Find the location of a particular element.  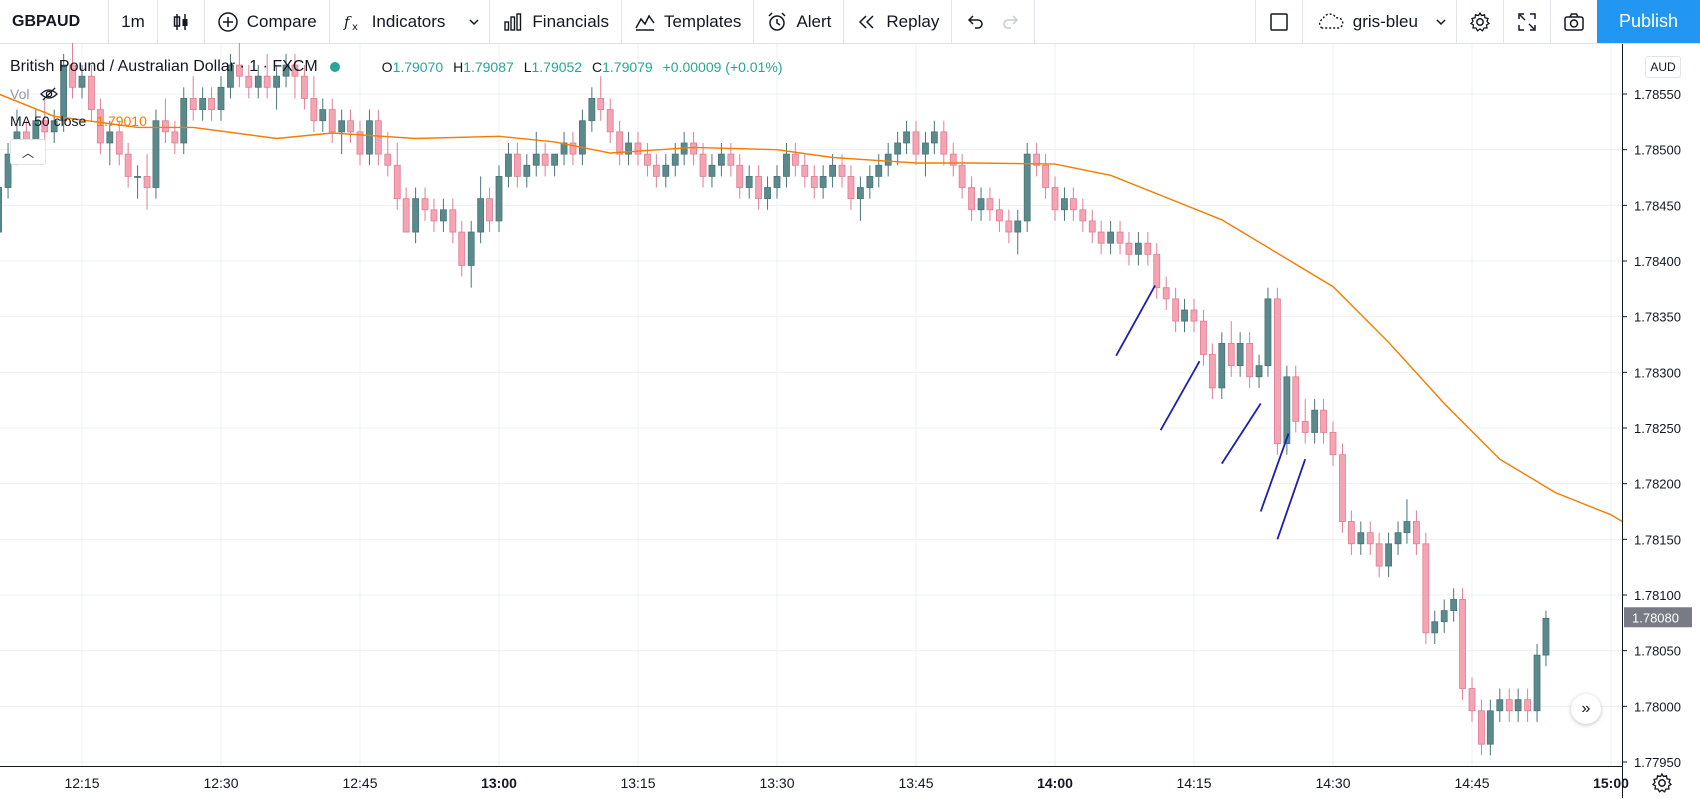

market-status-dot is located at coordinates (334, 67).